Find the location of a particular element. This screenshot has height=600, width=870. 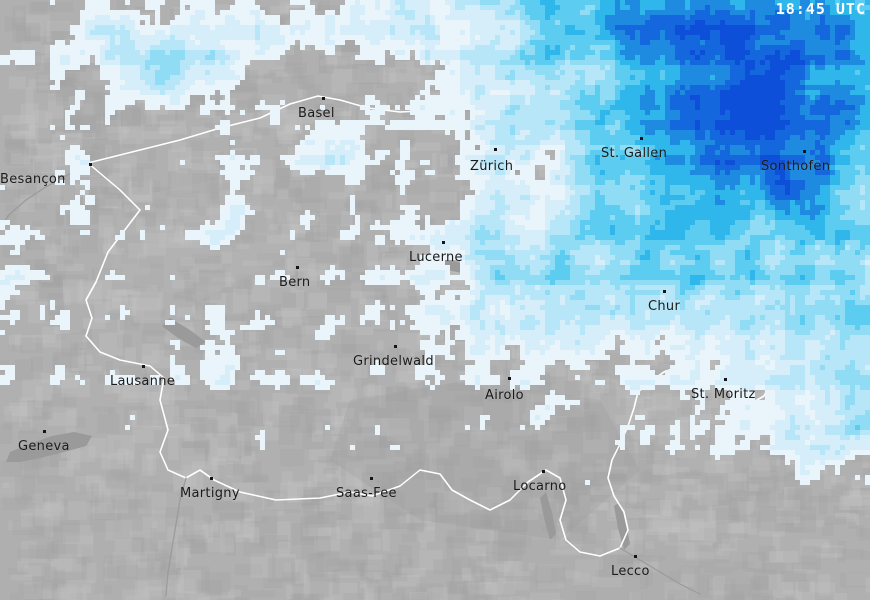

city-label: Grindelwald is located at coordinates (393, 361).